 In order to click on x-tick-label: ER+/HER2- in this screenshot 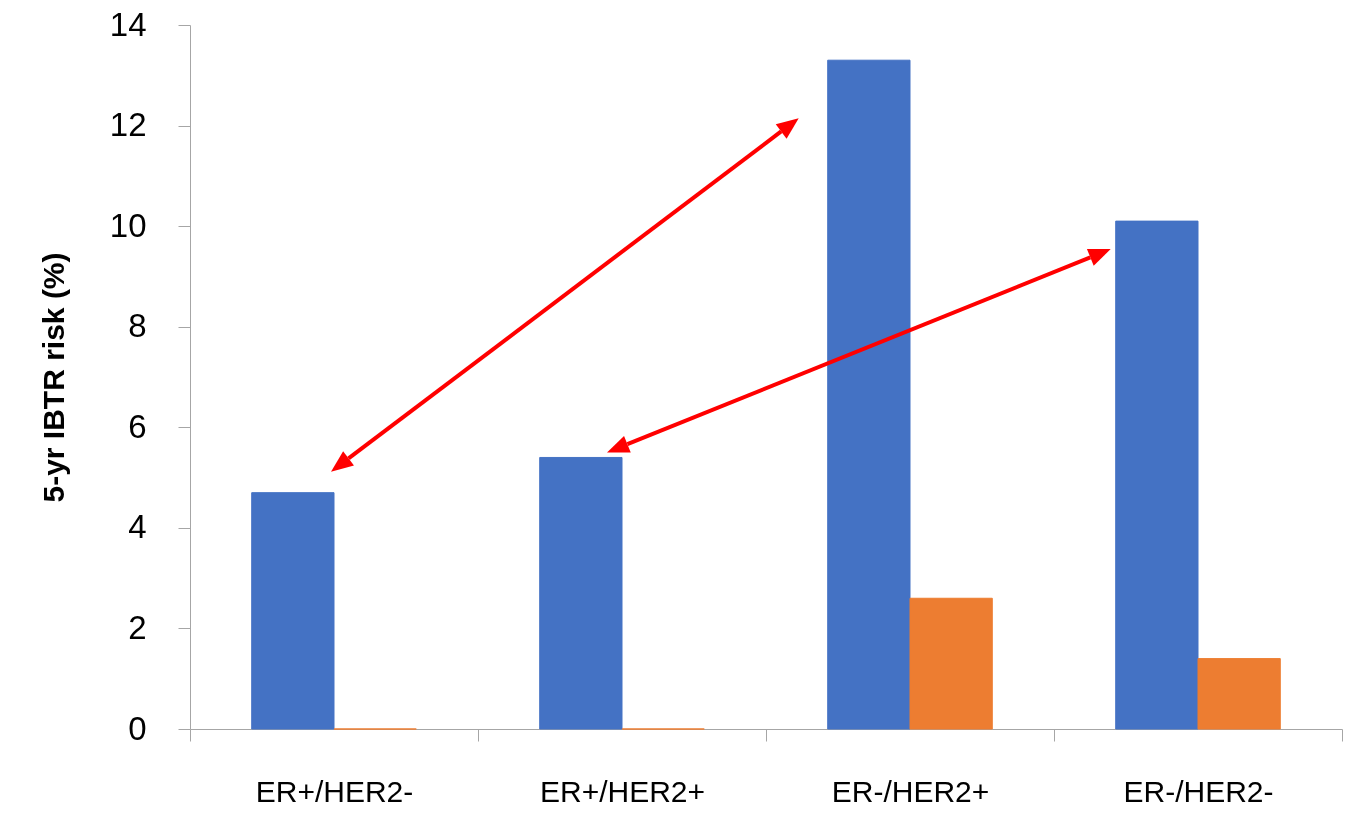, I will do `click(334, 791)`.